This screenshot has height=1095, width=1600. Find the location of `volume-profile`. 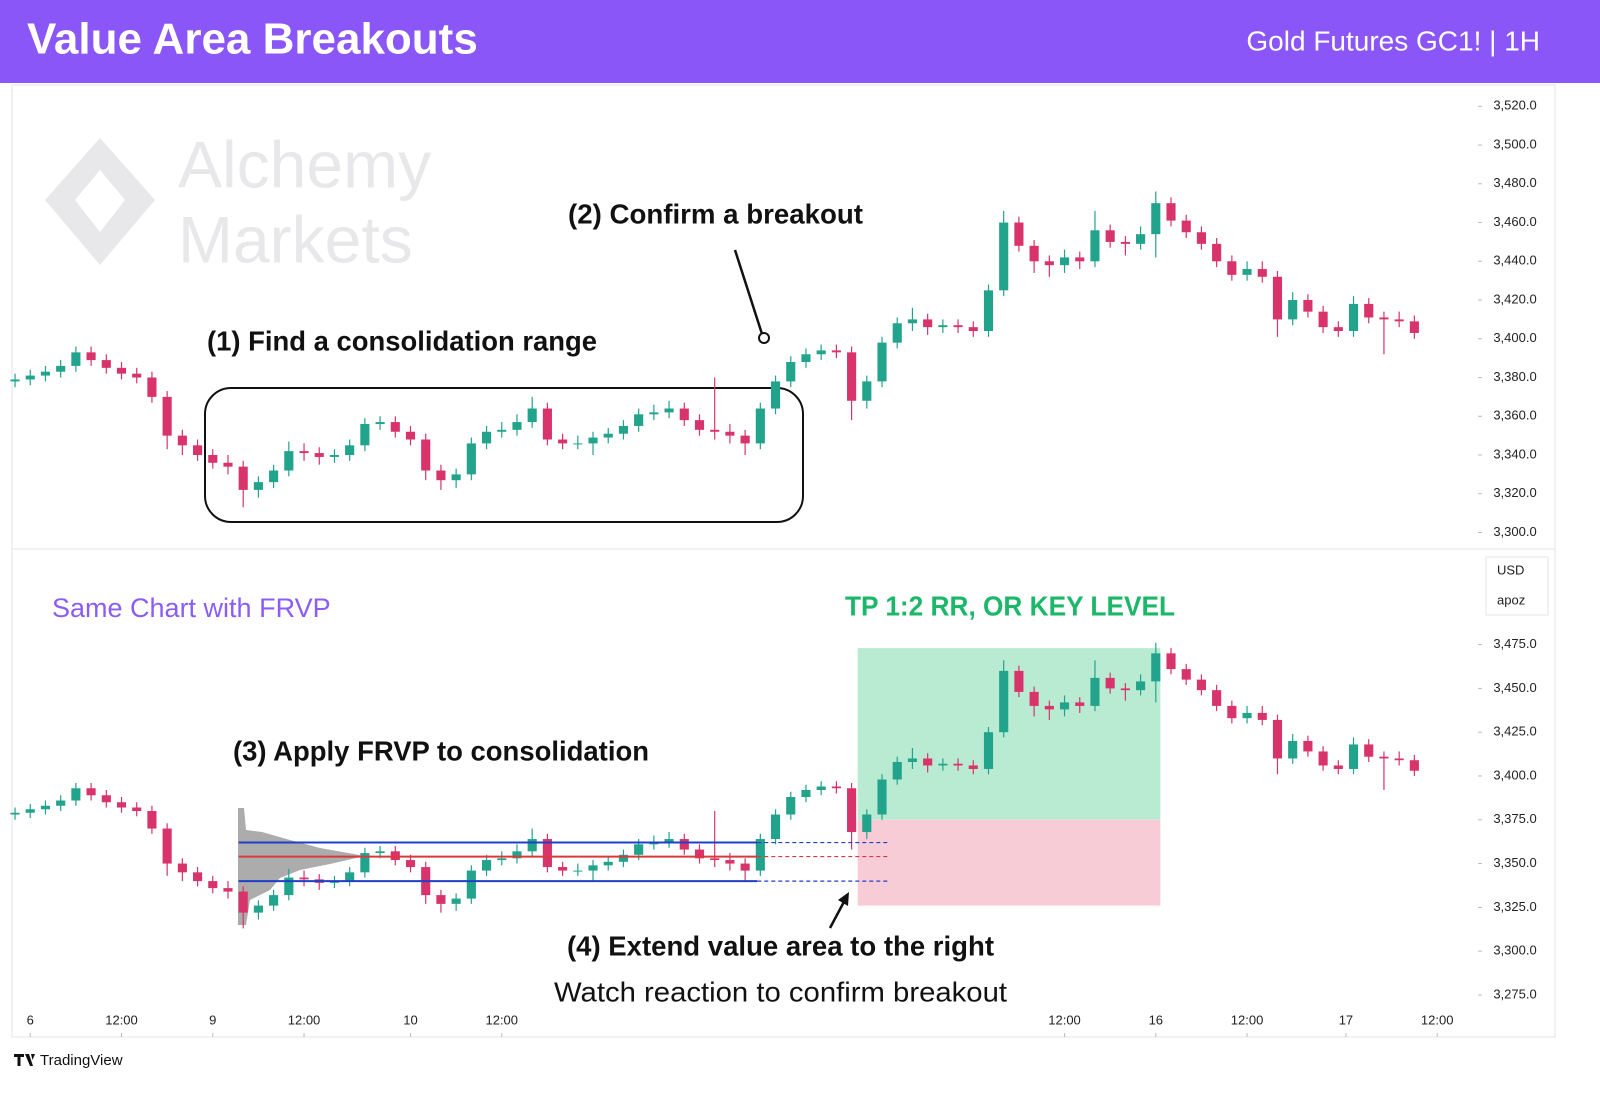

volume-profile is located at coordinates (301, 866).